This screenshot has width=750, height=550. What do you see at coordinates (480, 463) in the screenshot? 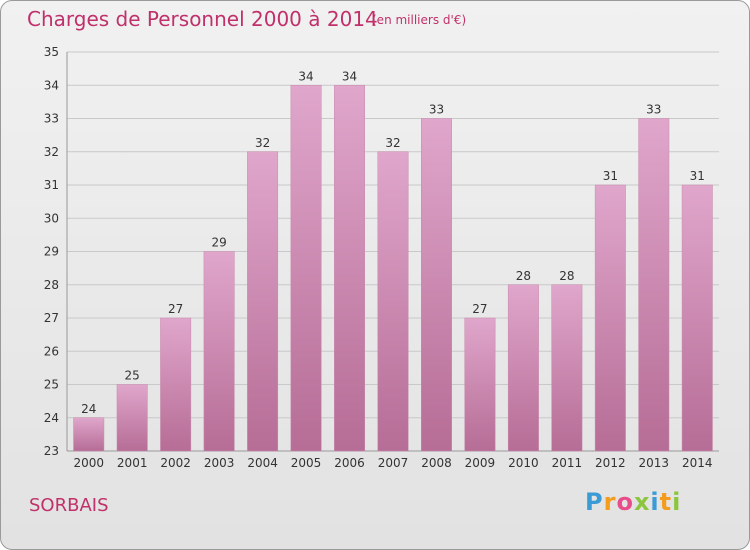
I see `x-tick-label: 2009` at bounding box center [480, 463].